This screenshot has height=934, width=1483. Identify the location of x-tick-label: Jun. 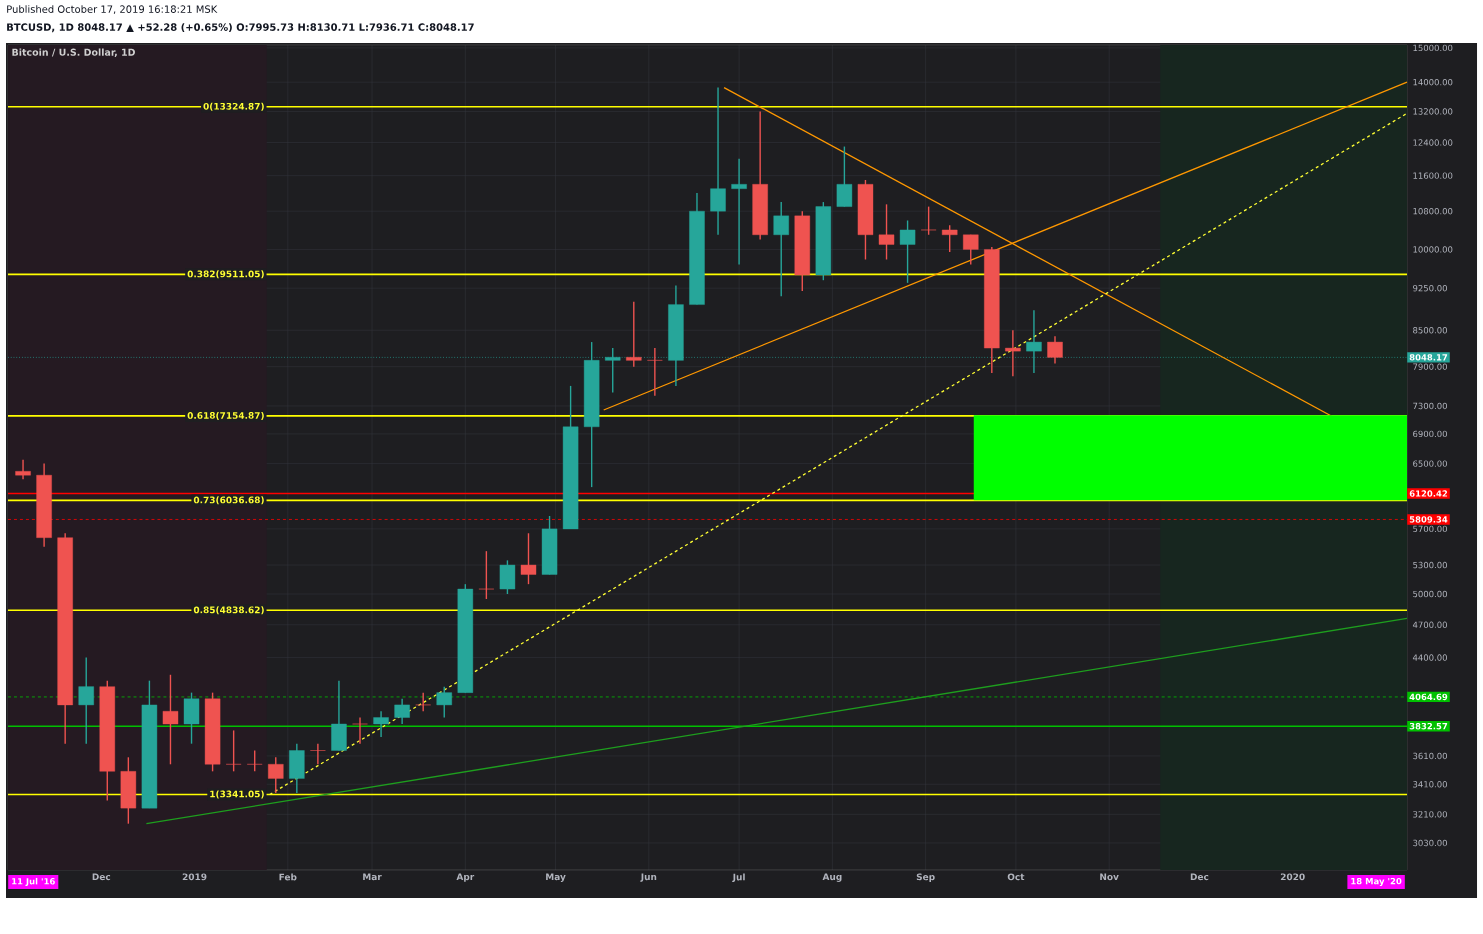
(648, 877).